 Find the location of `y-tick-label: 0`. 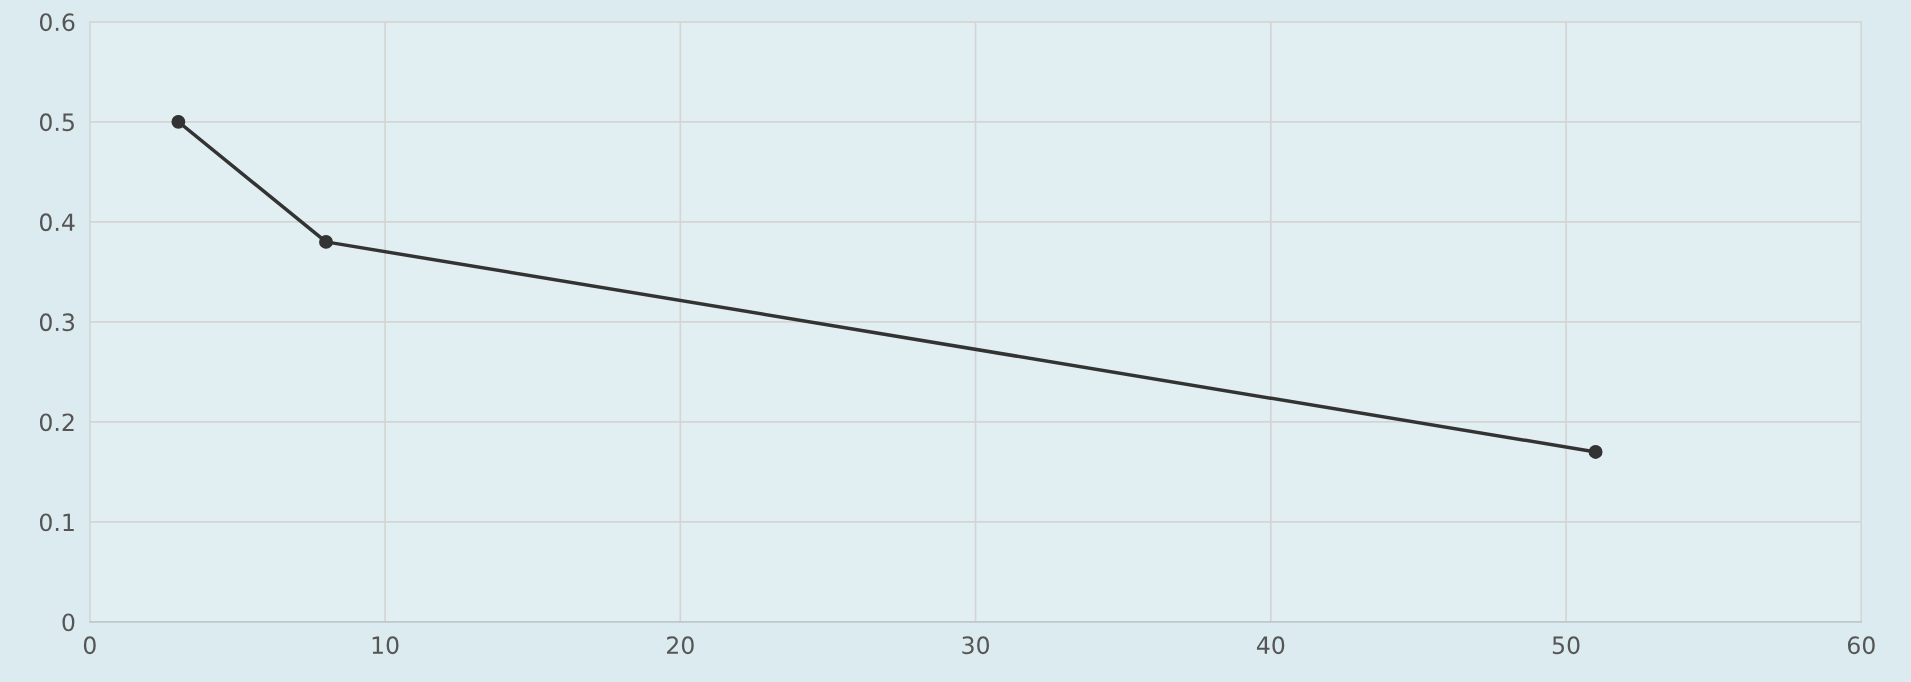

y-tick-label: 0 is located at coordinates (68, 622).